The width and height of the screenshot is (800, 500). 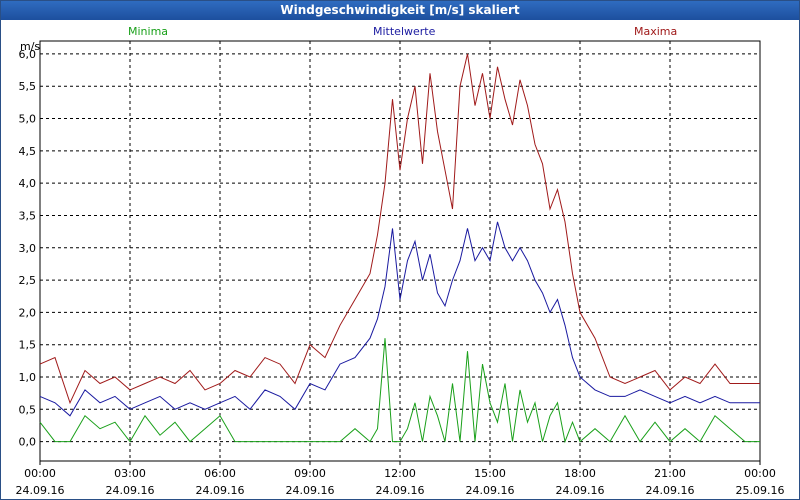 What do you see at coordinates (130, 473) in the screenshot?
I see `x-tick-time-label: 03:00` at bounding box center [130, 473].